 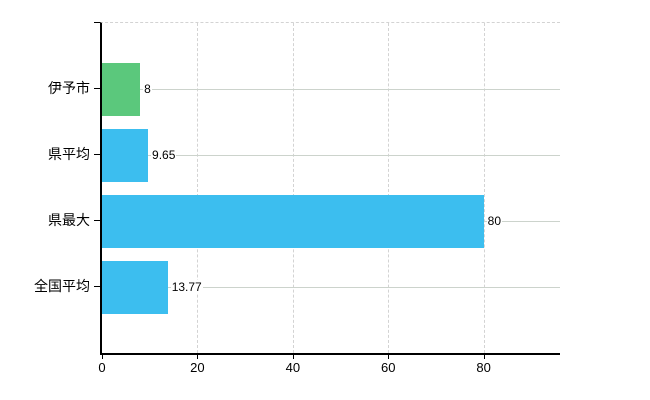 What do you see at coordinates (62, 286) in the screenshot?
I see `category-label: 全国平均` at bounding box center [62, 286].